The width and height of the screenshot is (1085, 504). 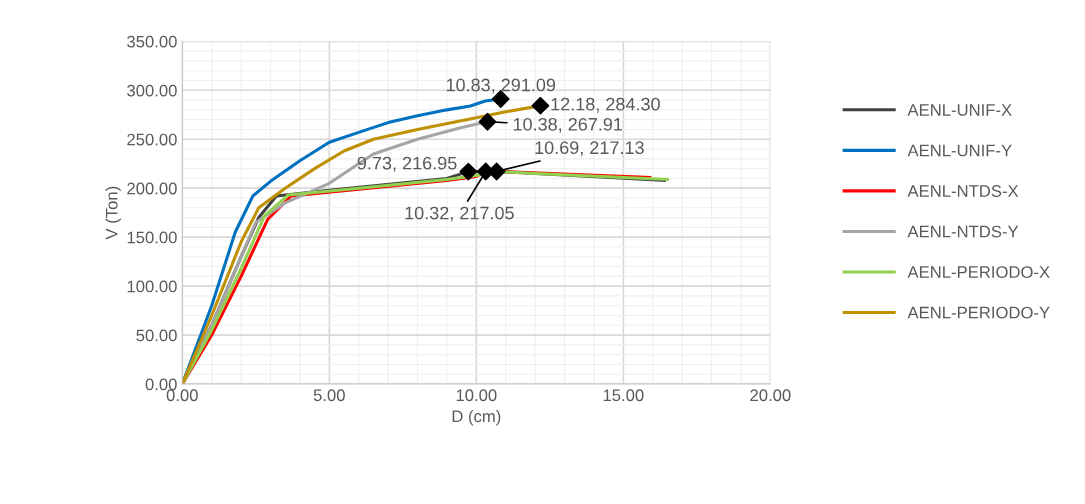 What do you see at coordinates (152, 90) in the screenshot?
I see `y-tick-label: 300.00` at bounding box center [152, 90].